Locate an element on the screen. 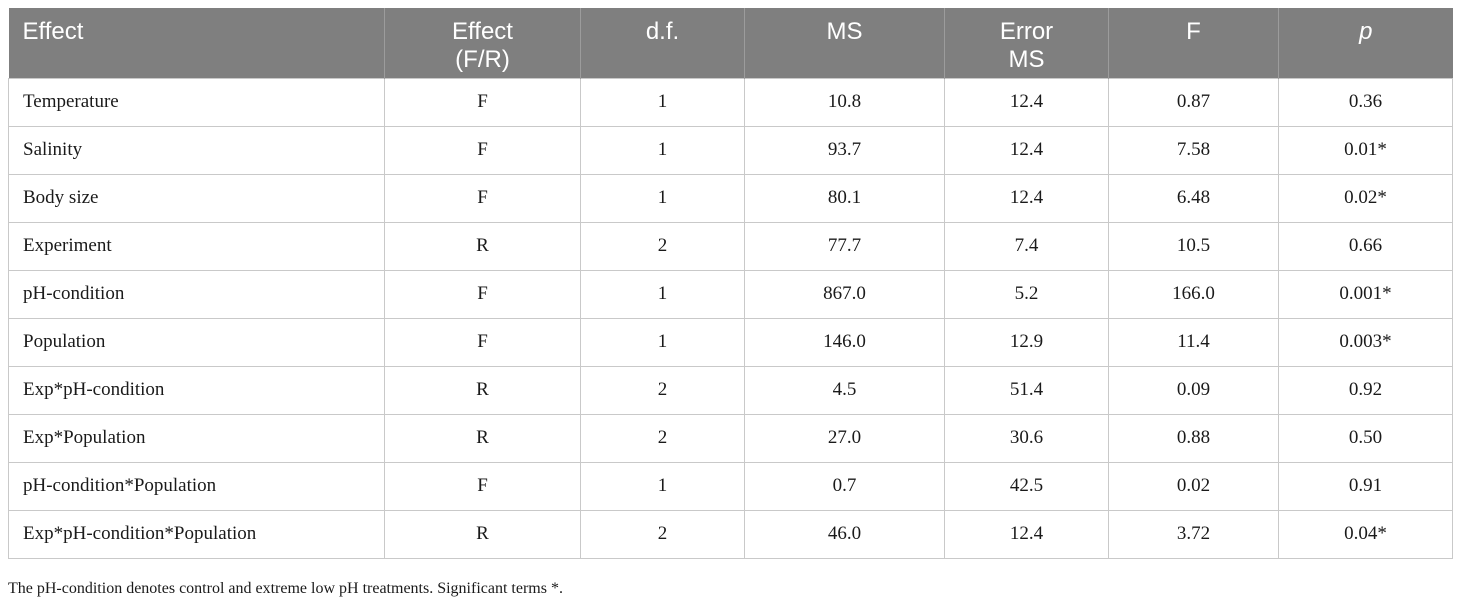  table-row: Population F 1 146.0 12.9 11.4 0.003* is located at coordinates (730, 342).